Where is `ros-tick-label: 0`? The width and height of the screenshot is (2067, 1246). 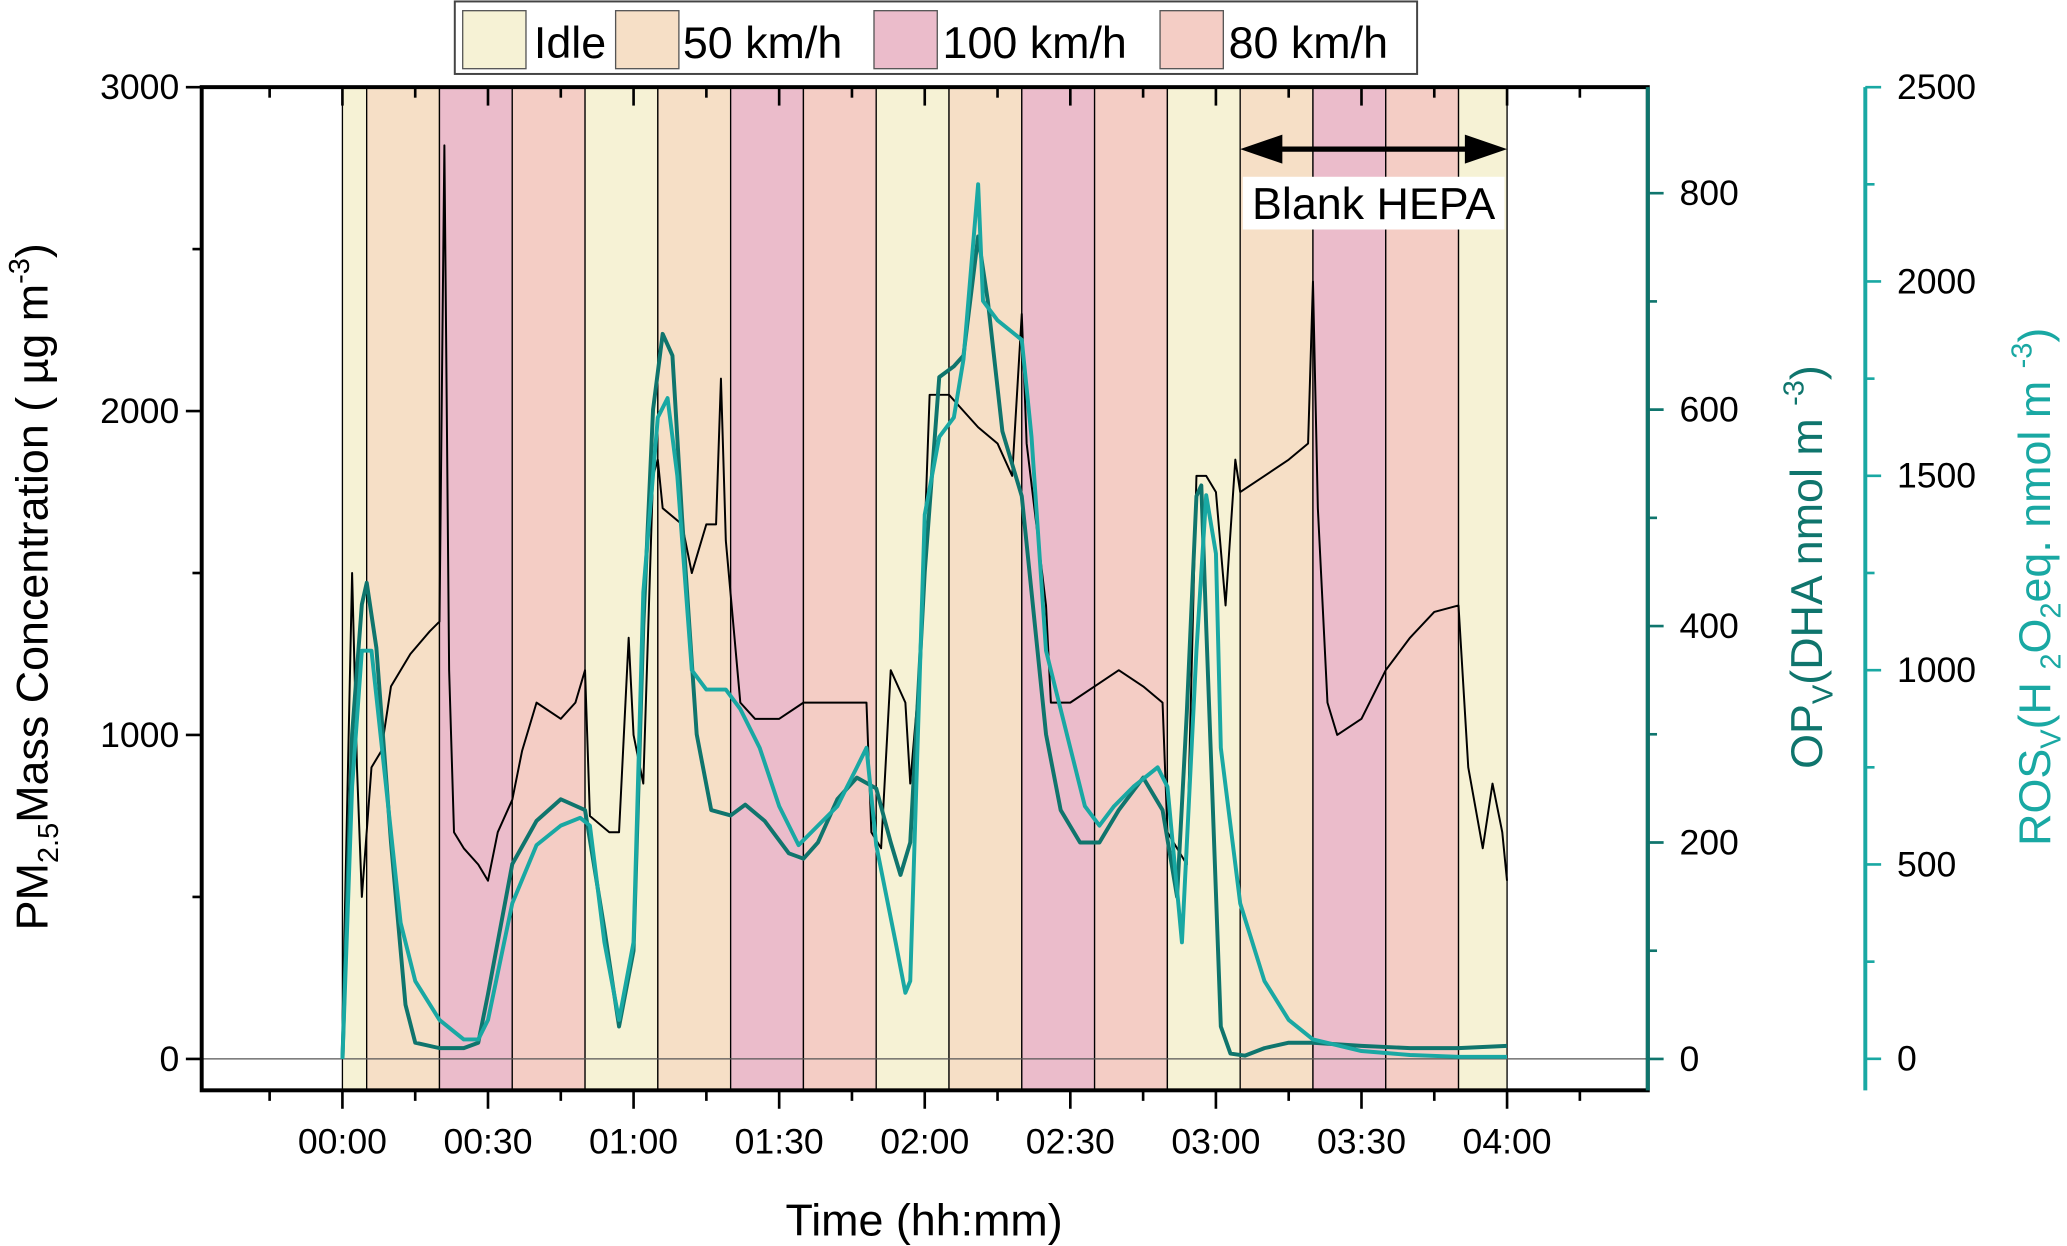
ros-tick-label: 0 is located at coordinates (1907, 1059).